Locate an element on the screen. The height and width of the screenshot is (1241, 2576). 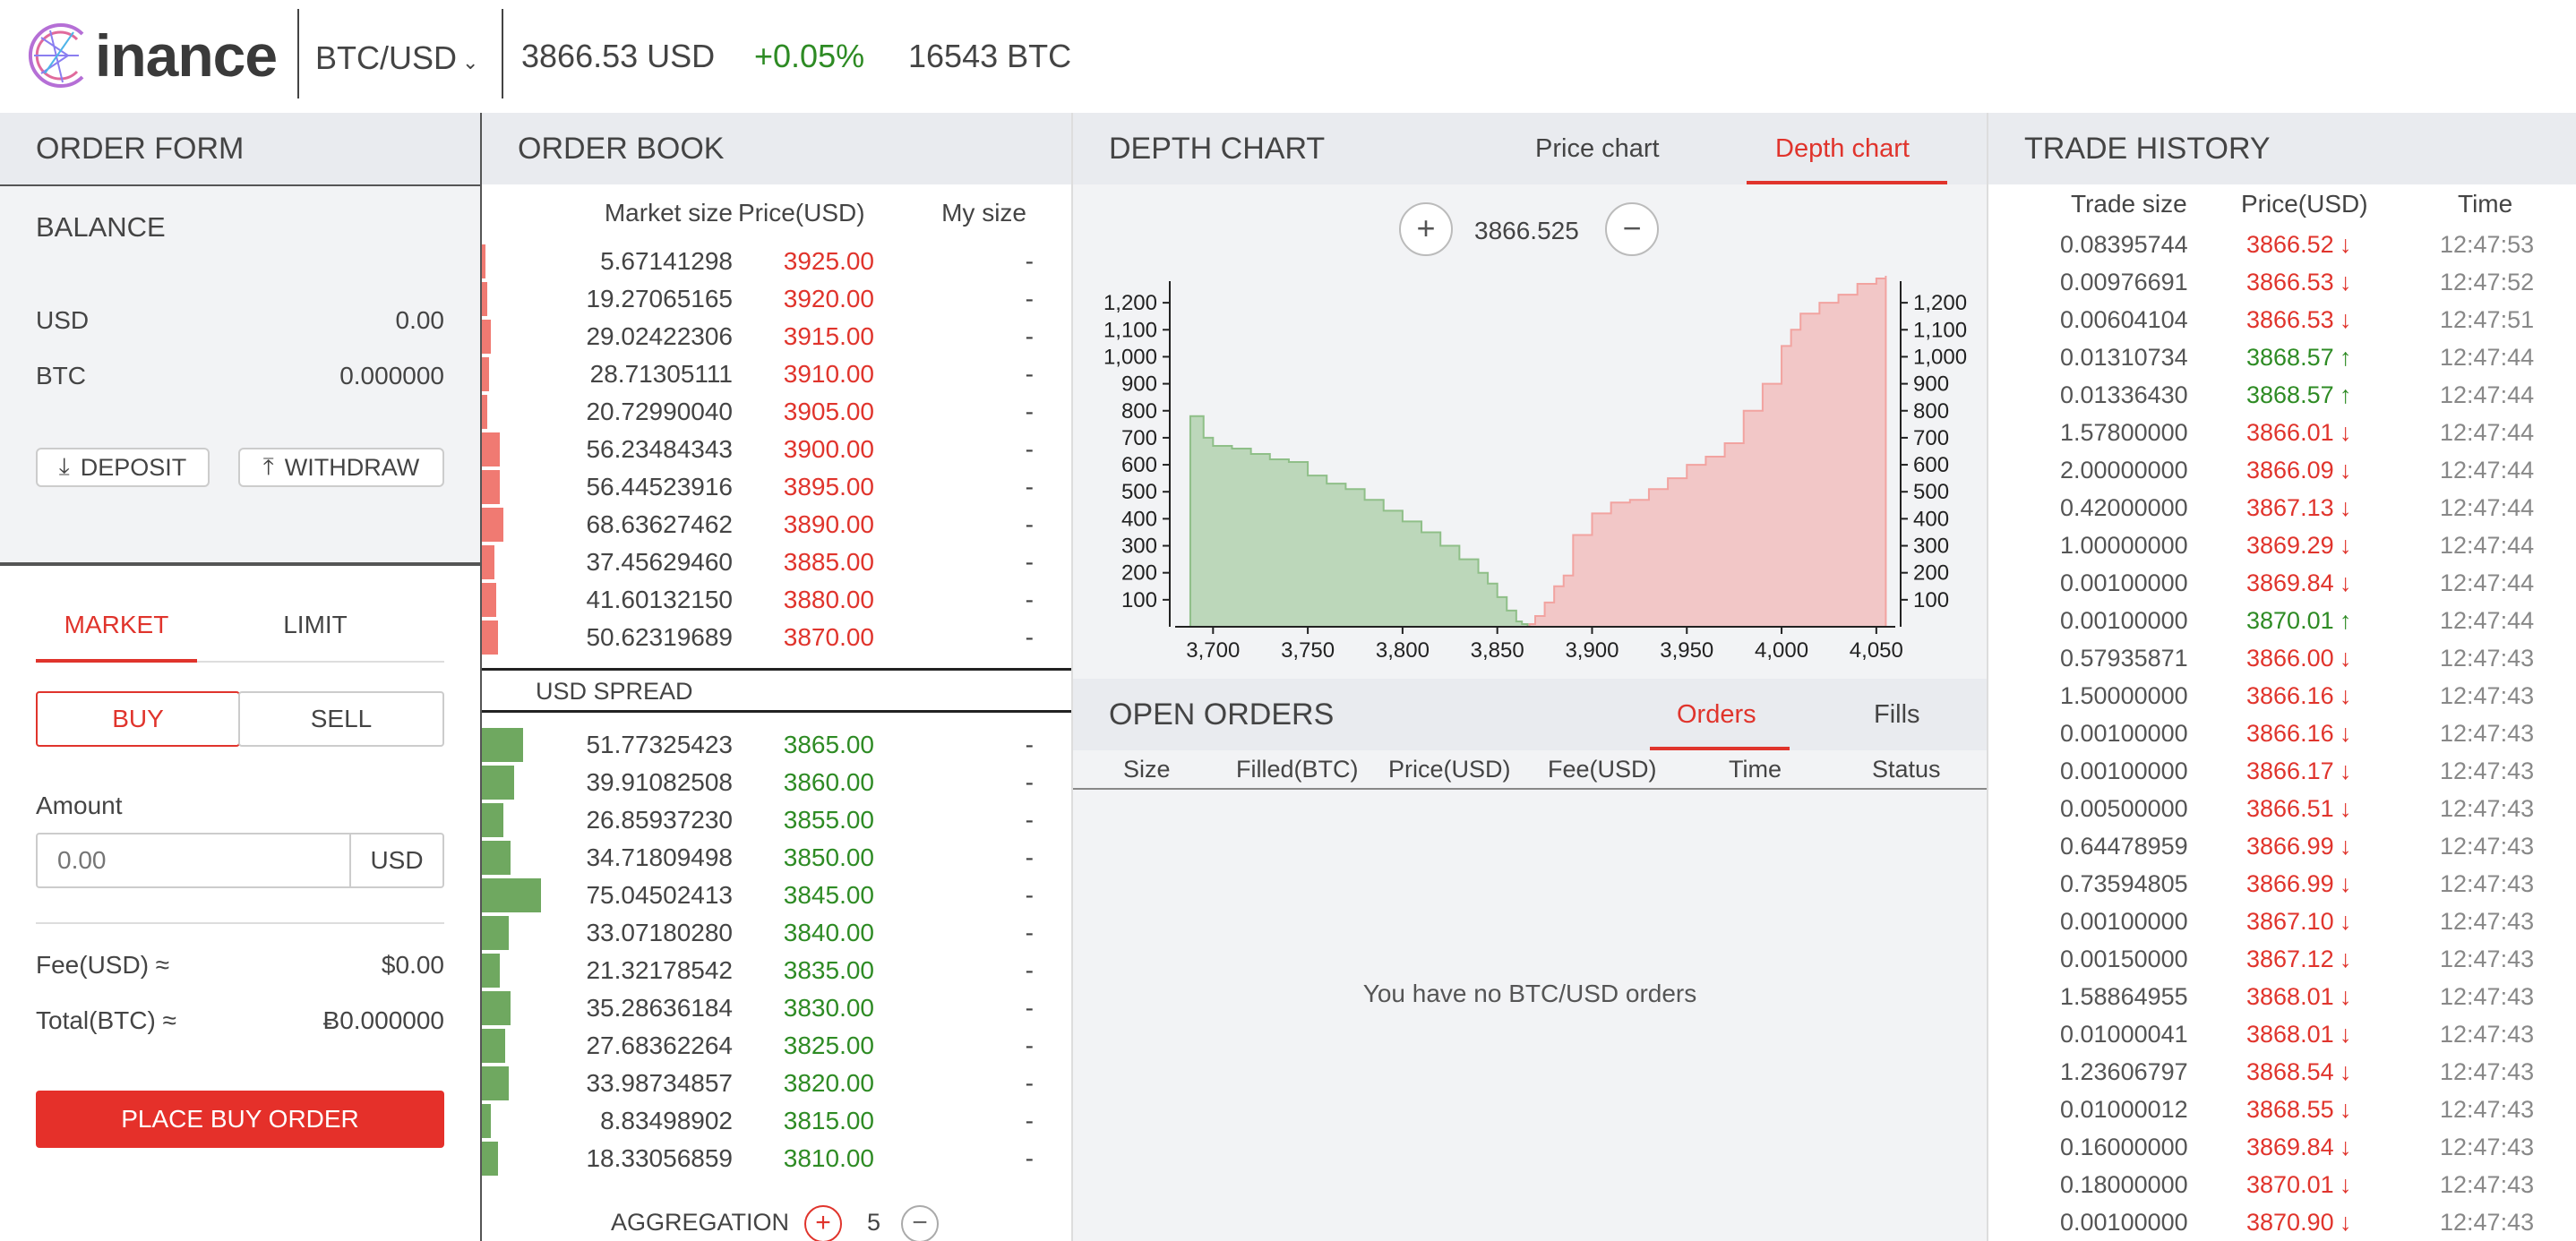
market-size: 56.23484343 is located at coordinates (659, 449).